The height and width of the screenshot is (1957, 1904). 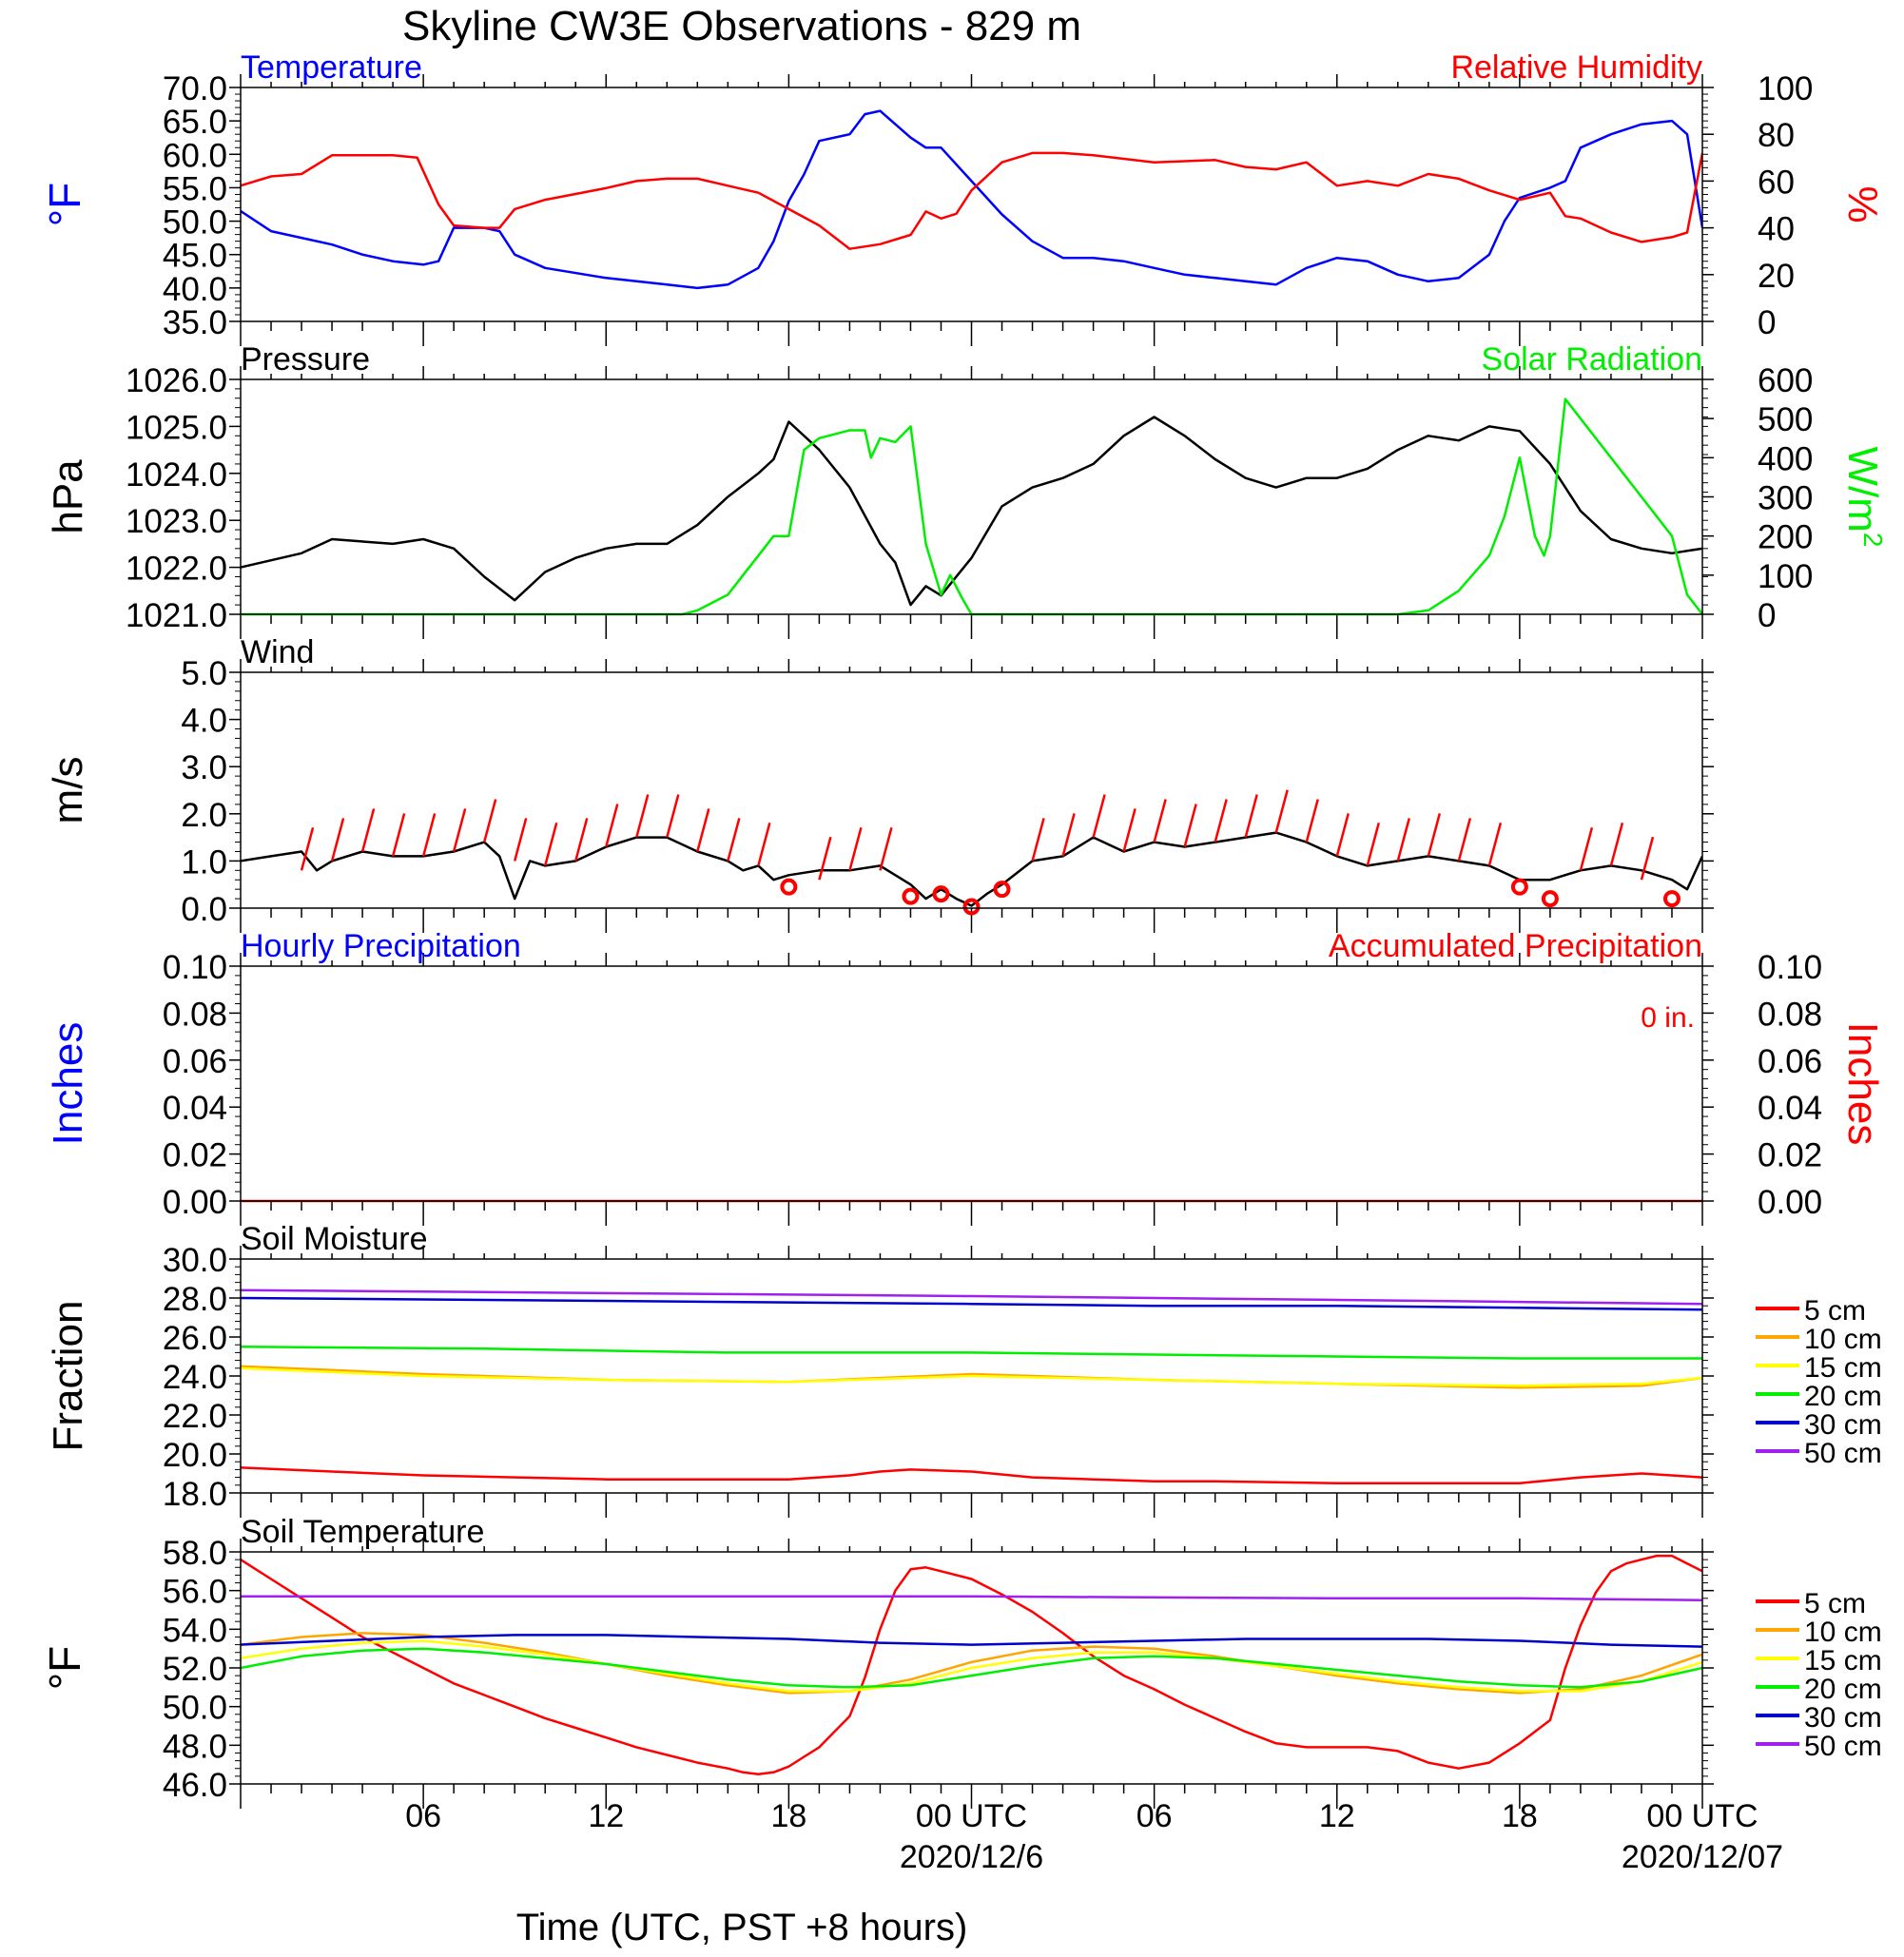 What do you see at coordinates (195, 1494) in the screenshot?
I see `left-tick-label: 18.0` at bounding box center [195, 1494].